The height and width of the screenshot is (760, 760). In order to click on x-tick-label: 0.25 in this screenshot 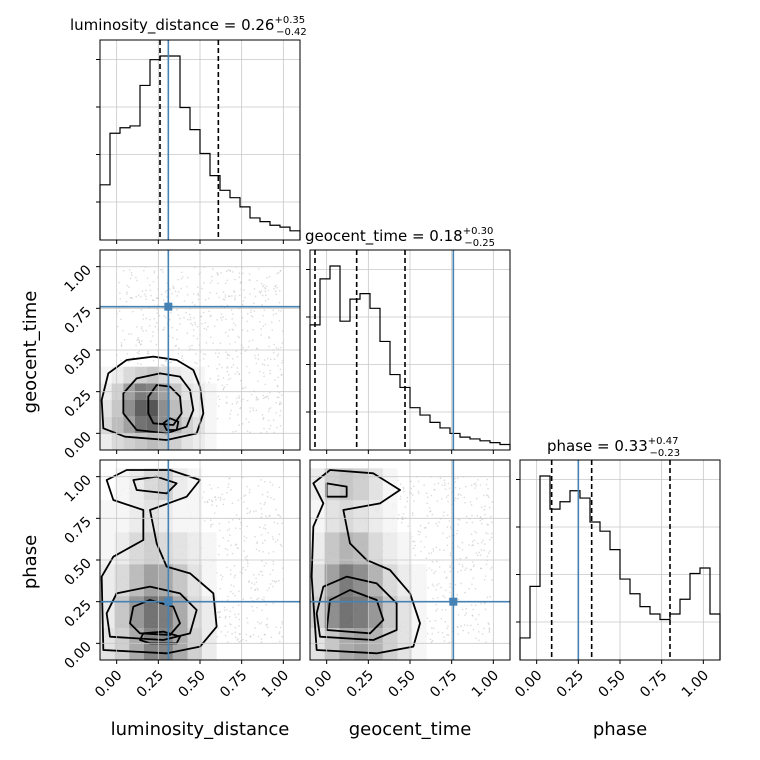, I will do `click(360, 684)`.